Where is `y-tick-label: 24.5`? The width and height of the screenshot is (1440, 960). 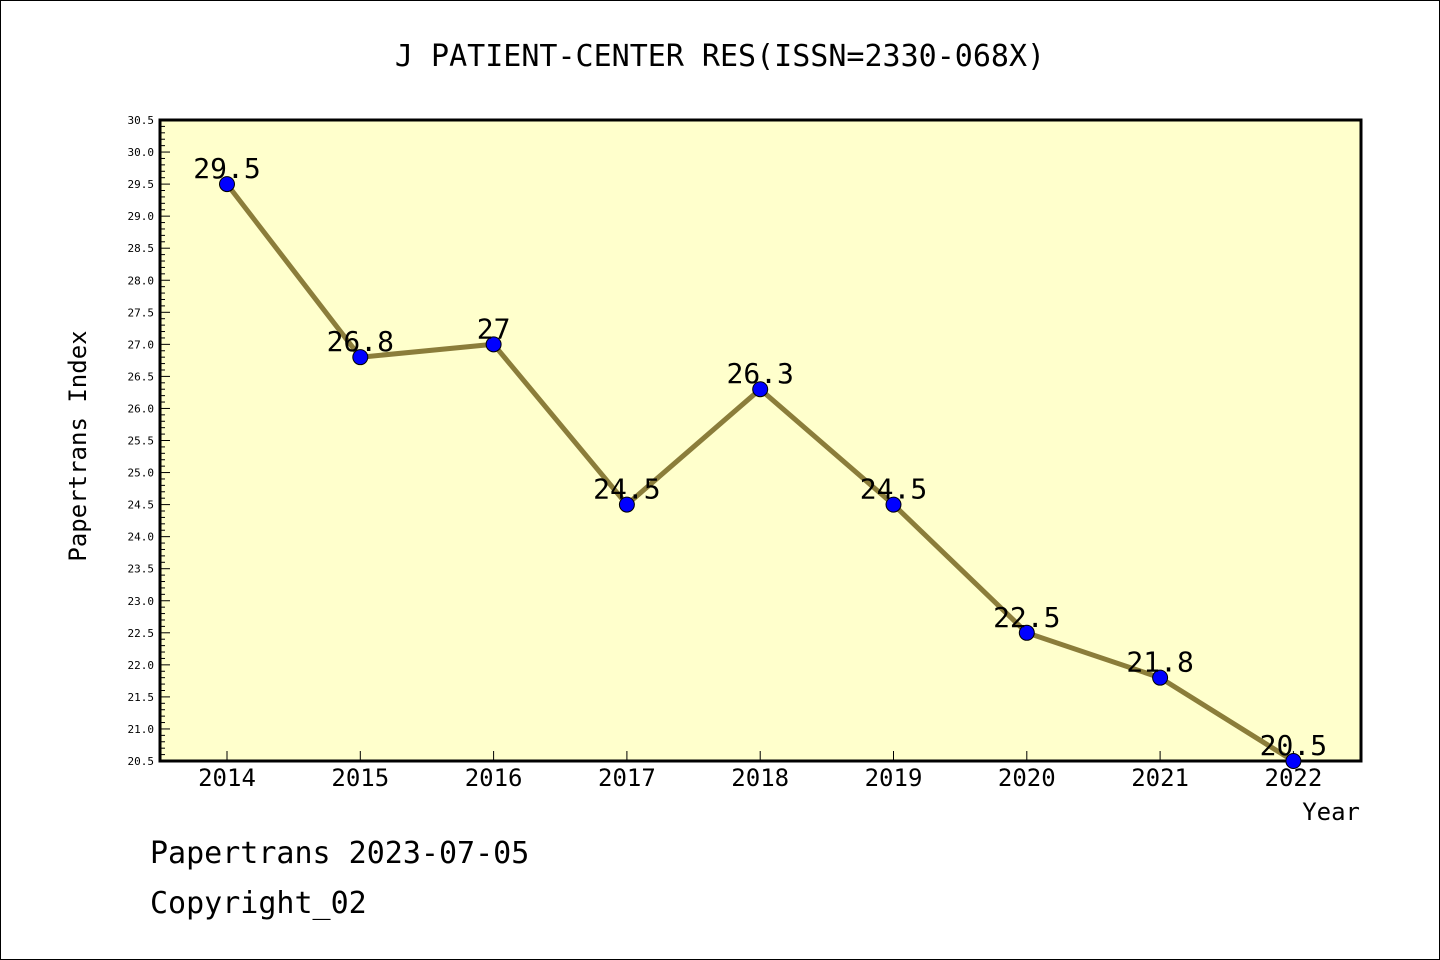 y-tick-label: 24.5 is located at coordinates (141, 505).